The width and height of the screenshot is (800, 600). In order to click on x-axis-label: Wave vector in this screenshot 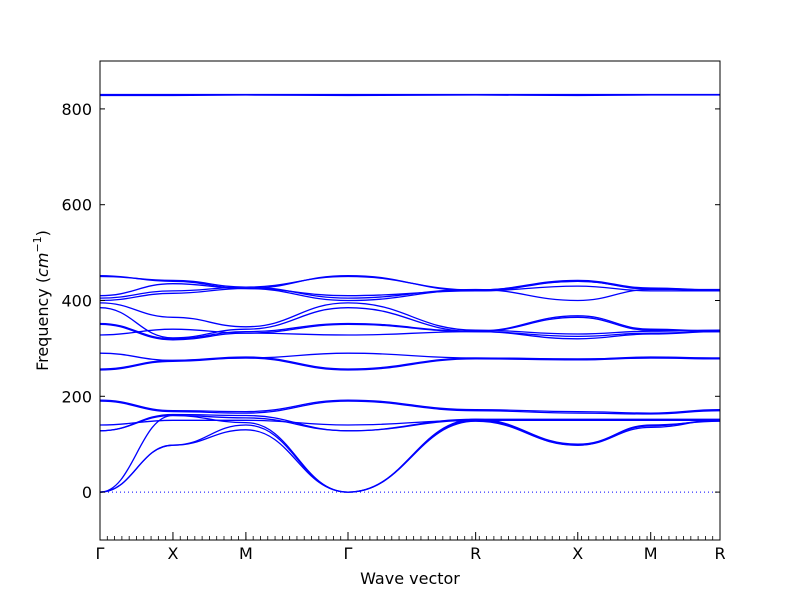, I will do `click(410, 578)`.